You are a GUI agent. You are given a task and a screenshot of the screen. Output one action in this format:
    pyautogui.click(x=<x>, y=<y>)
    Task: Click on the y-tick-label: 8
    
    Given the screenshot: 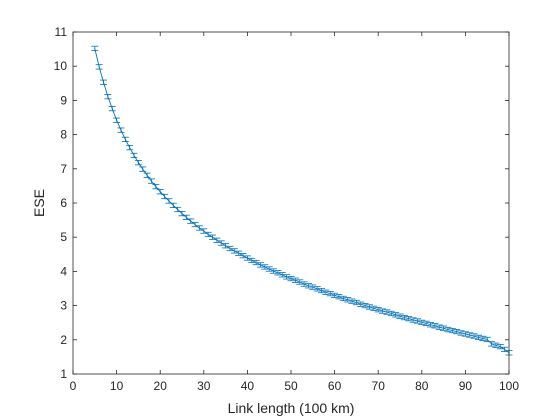 What is the action you would take?
    pyautogui.click(x=63, y=135)
    